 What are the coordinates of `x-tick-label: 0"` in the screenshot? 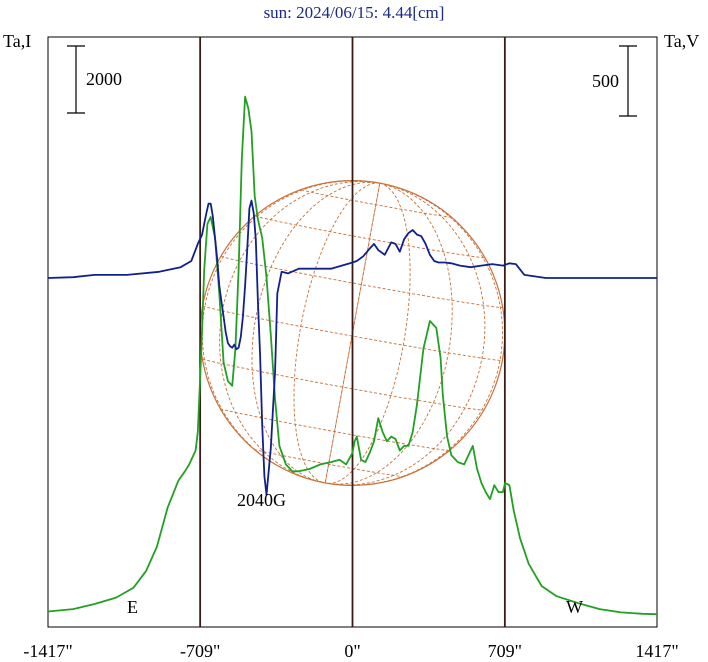 It's located at (352, 651).